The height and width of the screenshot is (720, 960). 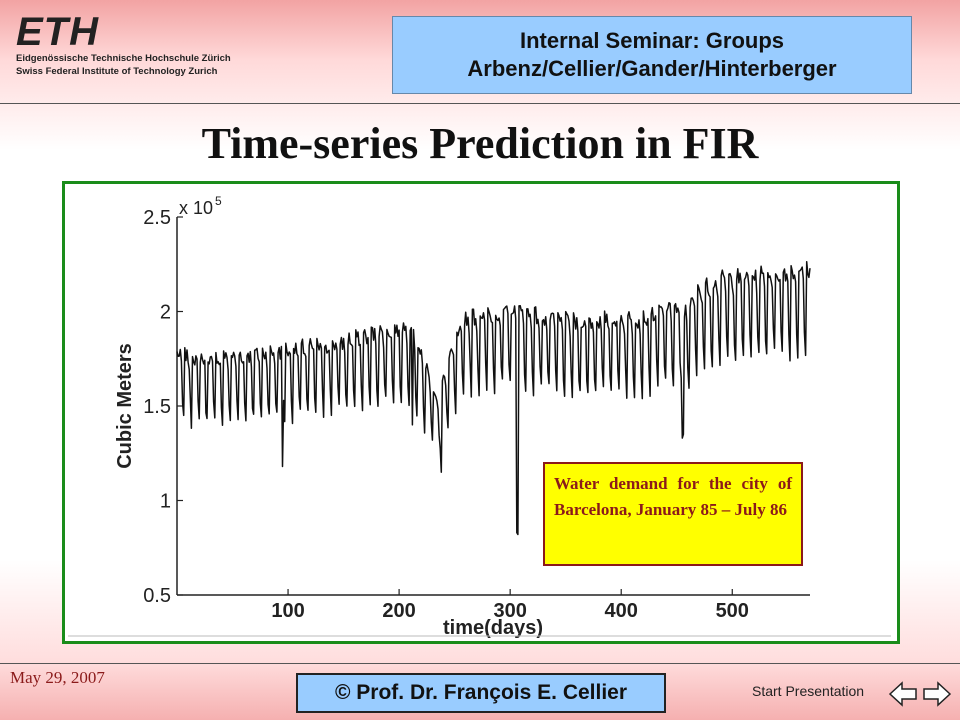 What do you see at coordinates (165, 313) in the screenshot?
I see `y-tick-label: 2` at bounding box center [165, 313].